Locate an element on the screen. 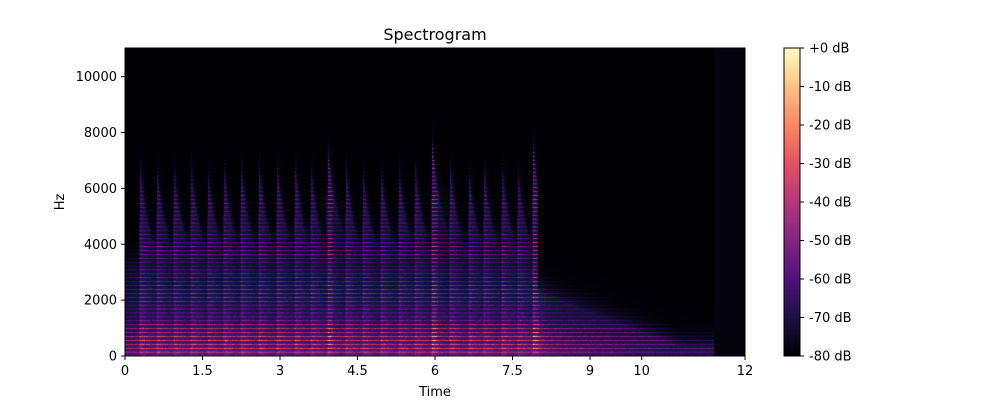 The width and height of the screenshot is (1000, 405). x-axis-label: Time is located at coordinates (434, 392).